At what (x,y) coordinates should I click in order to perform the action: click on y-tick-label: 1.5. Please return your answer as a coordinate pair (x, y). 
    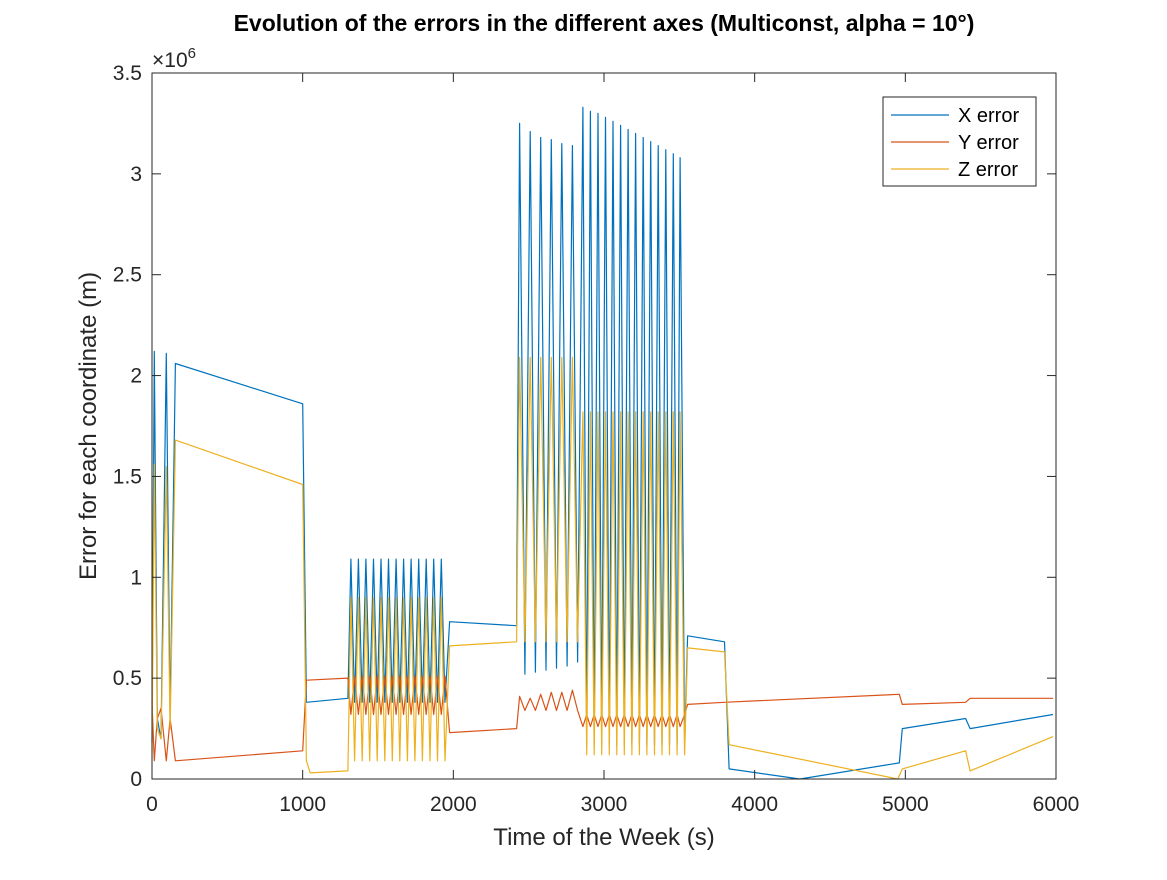
    Looking at the image, I should click on (127, 476).